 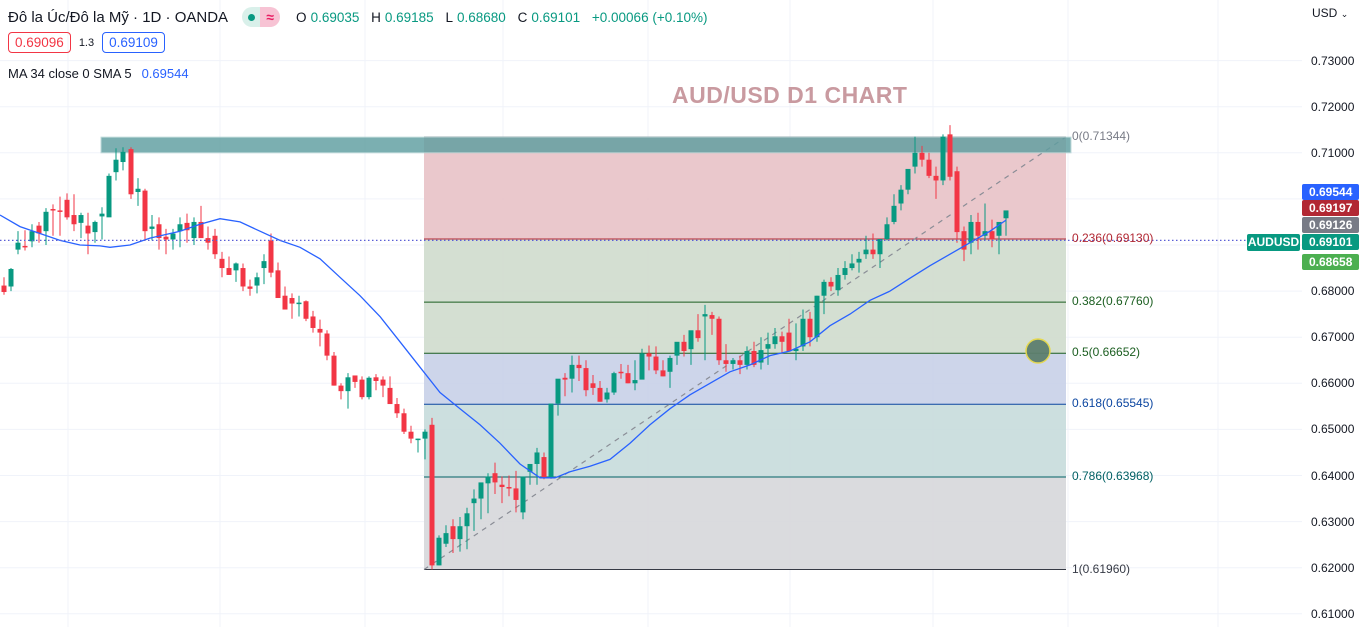 What do you see at coordinates (481, 17) in the screenshot?
I see `low-value: 0.68680` at bounding box center [481, 17].